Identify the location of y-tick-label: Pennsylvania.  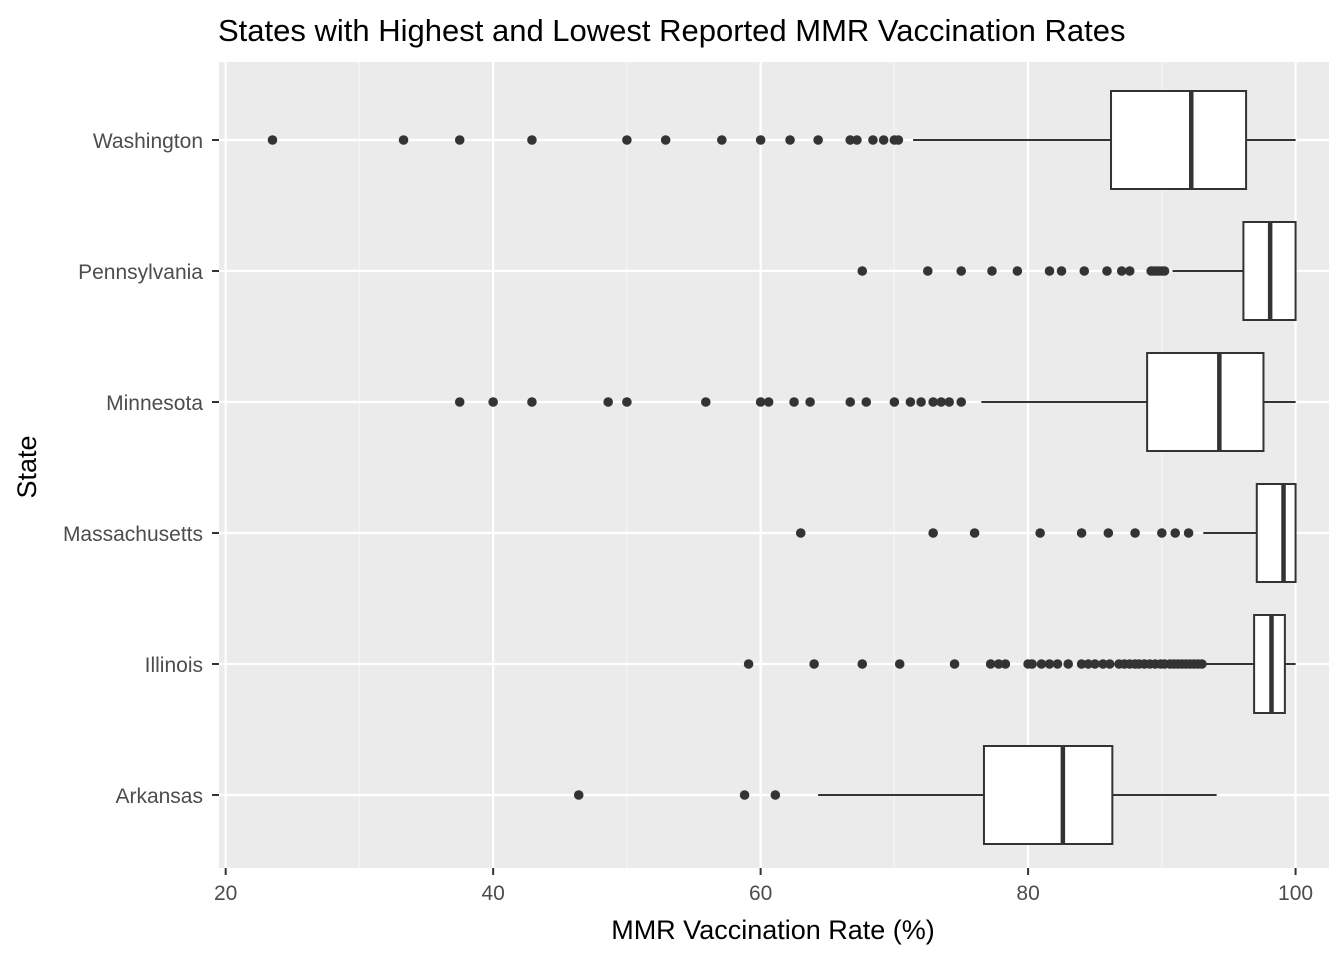
(140, 272).